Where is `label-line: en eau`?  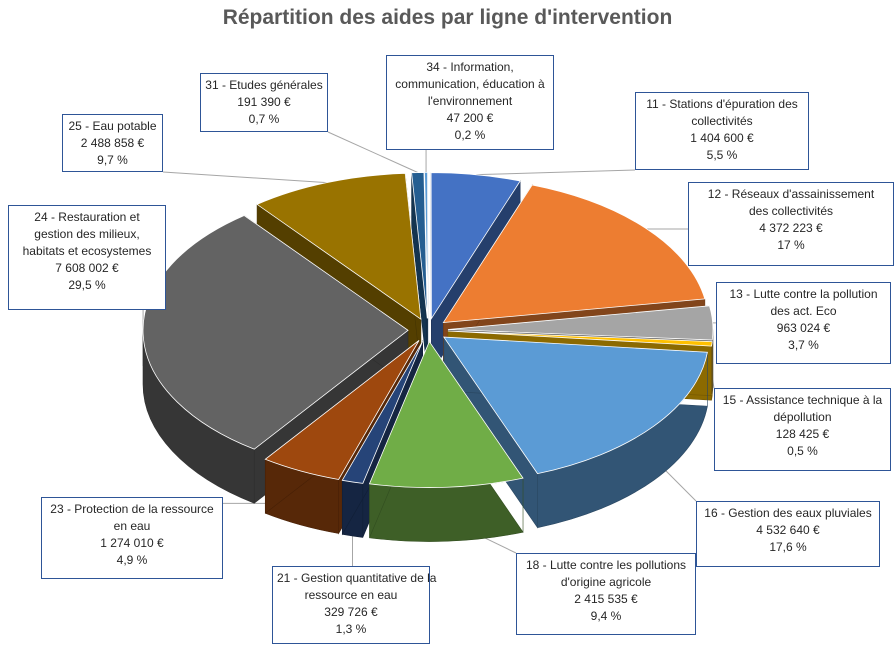 label-line: en eau is located at coordinates (132, 526).